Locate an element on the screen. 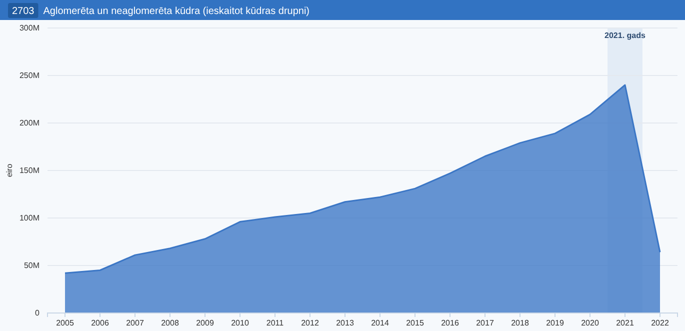  y-tick-label: 100M is located at coordinates (29, 218).